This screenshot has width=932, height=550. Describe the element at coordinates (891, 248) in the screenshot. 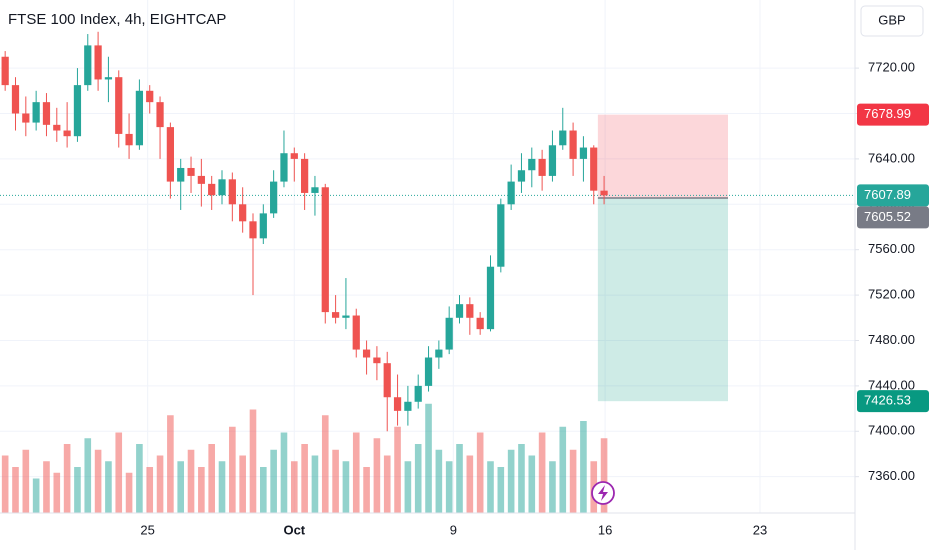

I see `y-tick-label: 7560.00` at that location.